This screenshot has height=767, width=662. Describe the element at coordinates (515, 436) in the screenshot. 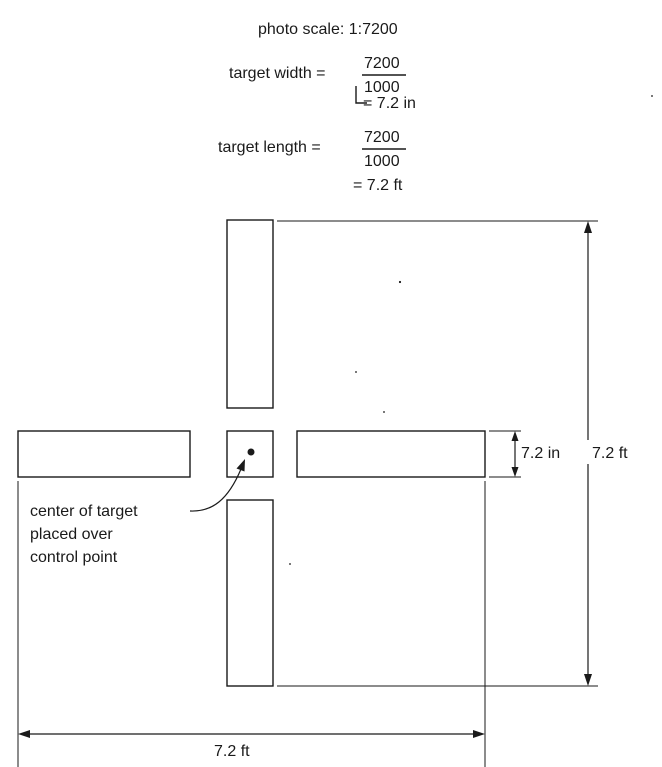

I see `bar-width-top-arrowhead` at that location.